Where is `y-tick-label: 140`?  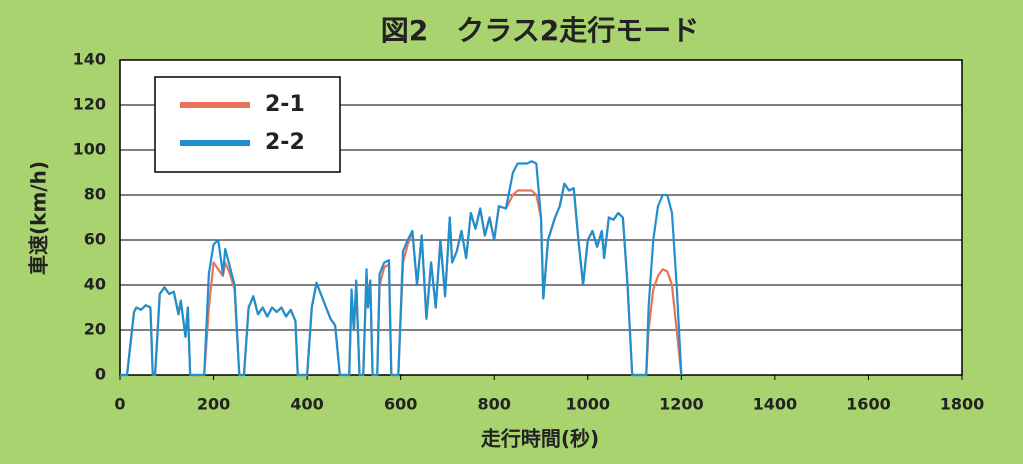 y-tick-label: 140 is located at coordinates (89, 59).